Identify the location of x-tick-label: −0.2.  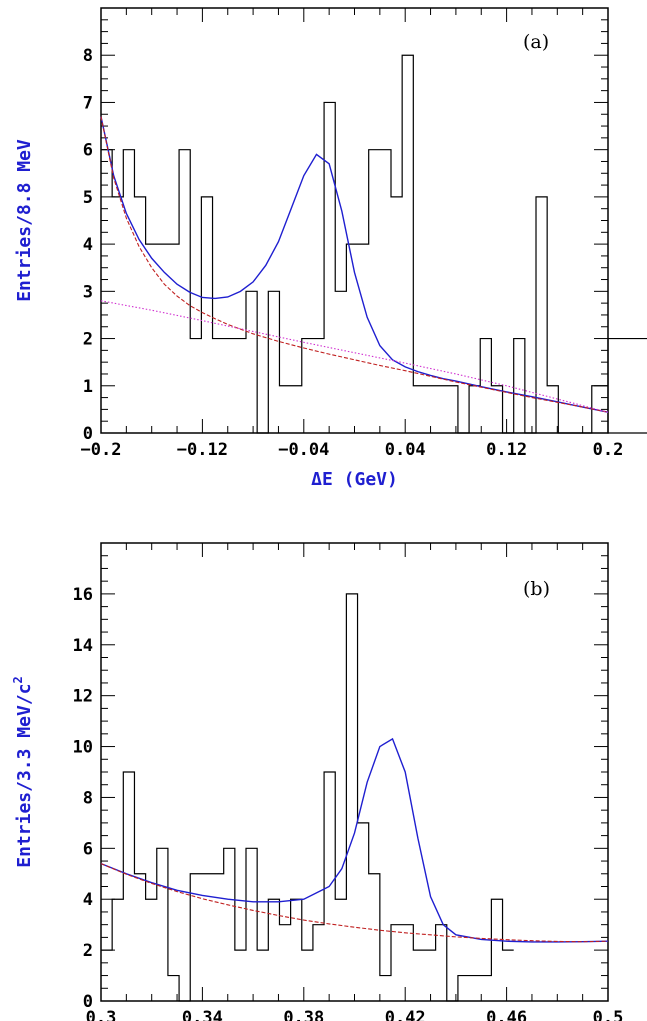
(101, 450).